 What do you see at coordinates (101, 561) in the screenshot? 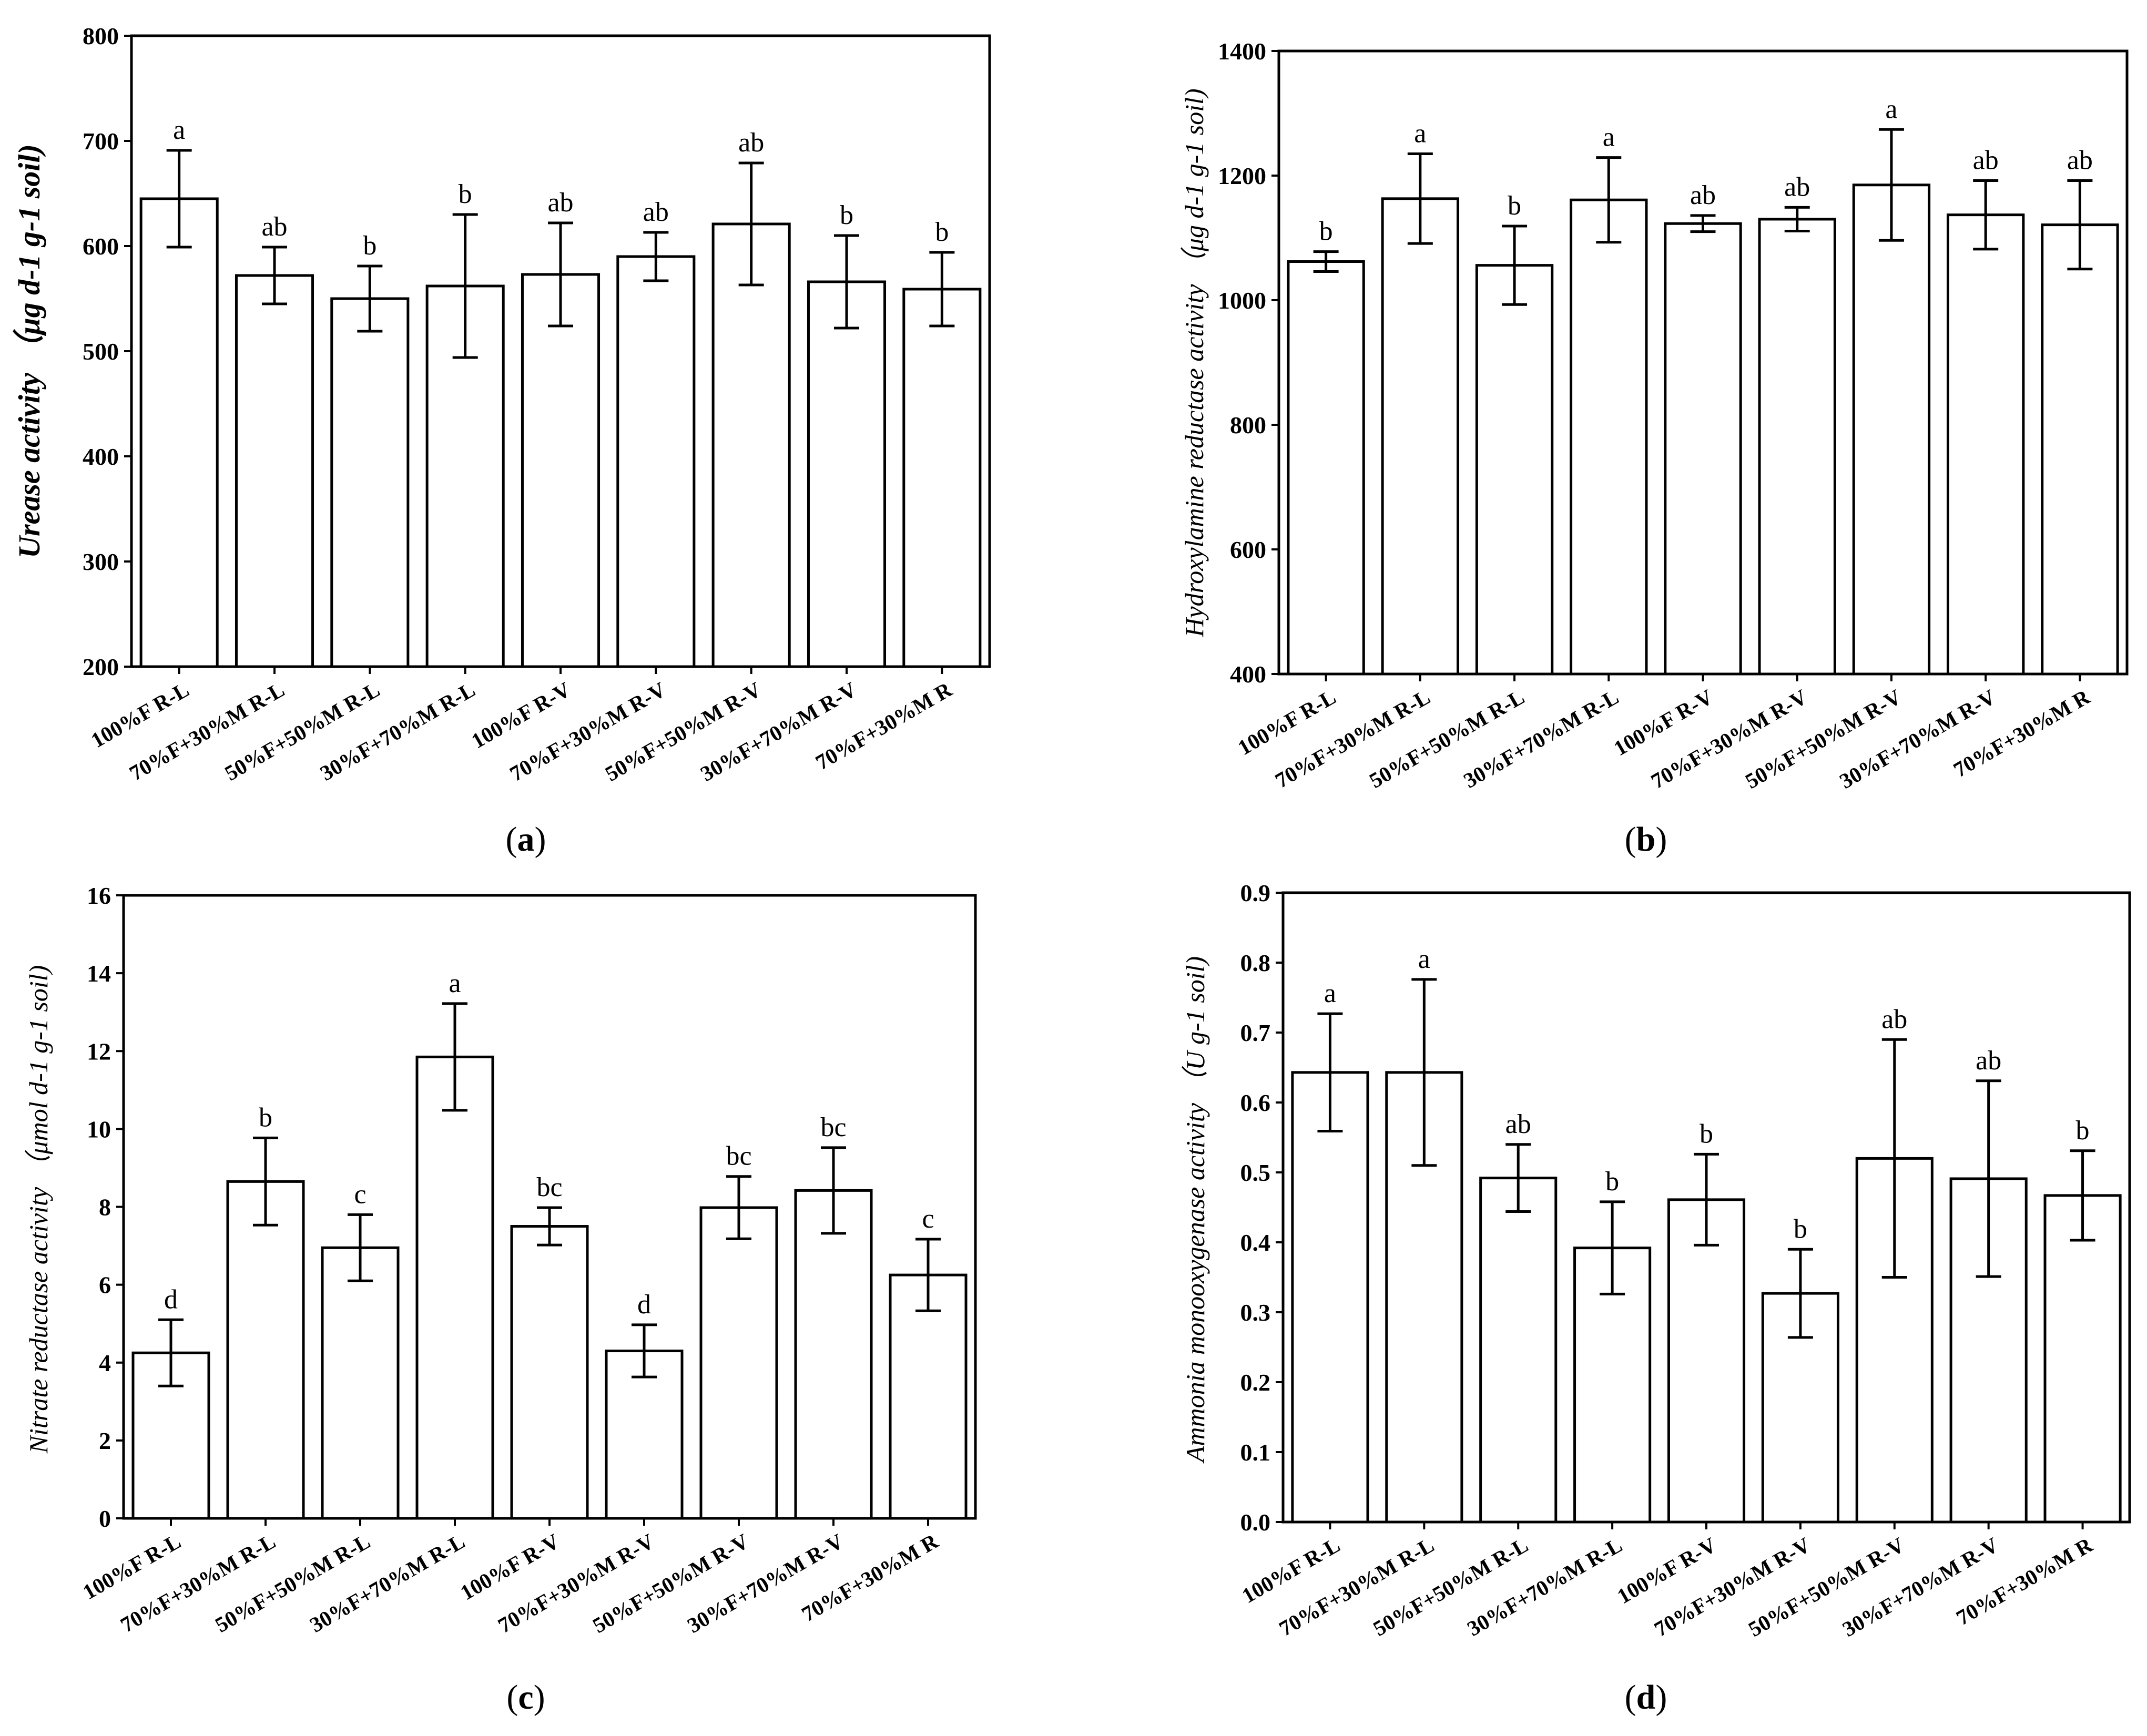
I see `y-tick-label: 300` at bounding box center [101, 561].